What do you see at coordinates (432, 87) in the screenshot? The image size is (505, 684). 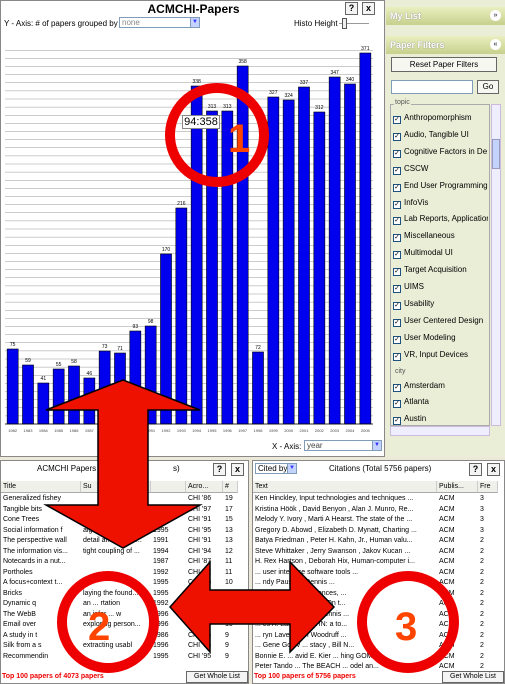 I see `filter-input` at bounding box center [432, 87].